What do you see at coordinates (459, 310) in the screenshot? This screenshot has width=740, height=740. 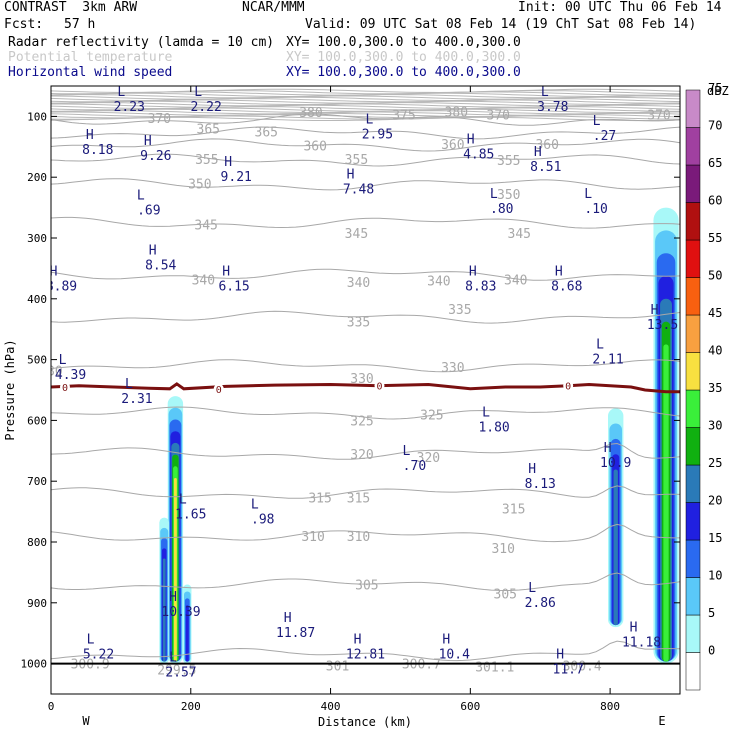 I see `theta-label: 335` at bounding box center [459, 310].